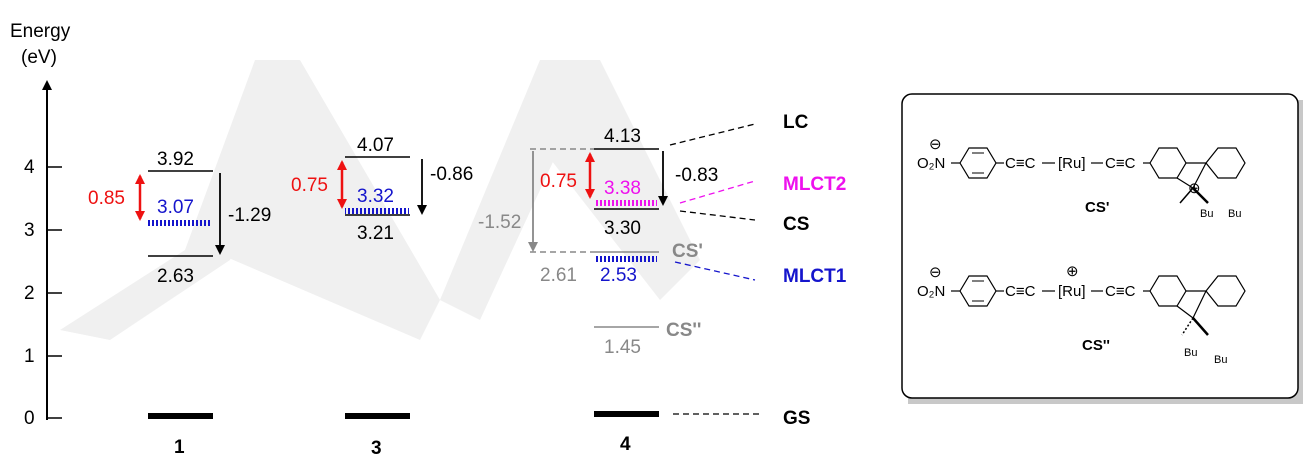 Image resolution: width=1303 pixels, height=458 pixels. Describe the element at coordinates (687, 251) in the screenshot. I see `state-label-cs-prime: CS'` at that location.